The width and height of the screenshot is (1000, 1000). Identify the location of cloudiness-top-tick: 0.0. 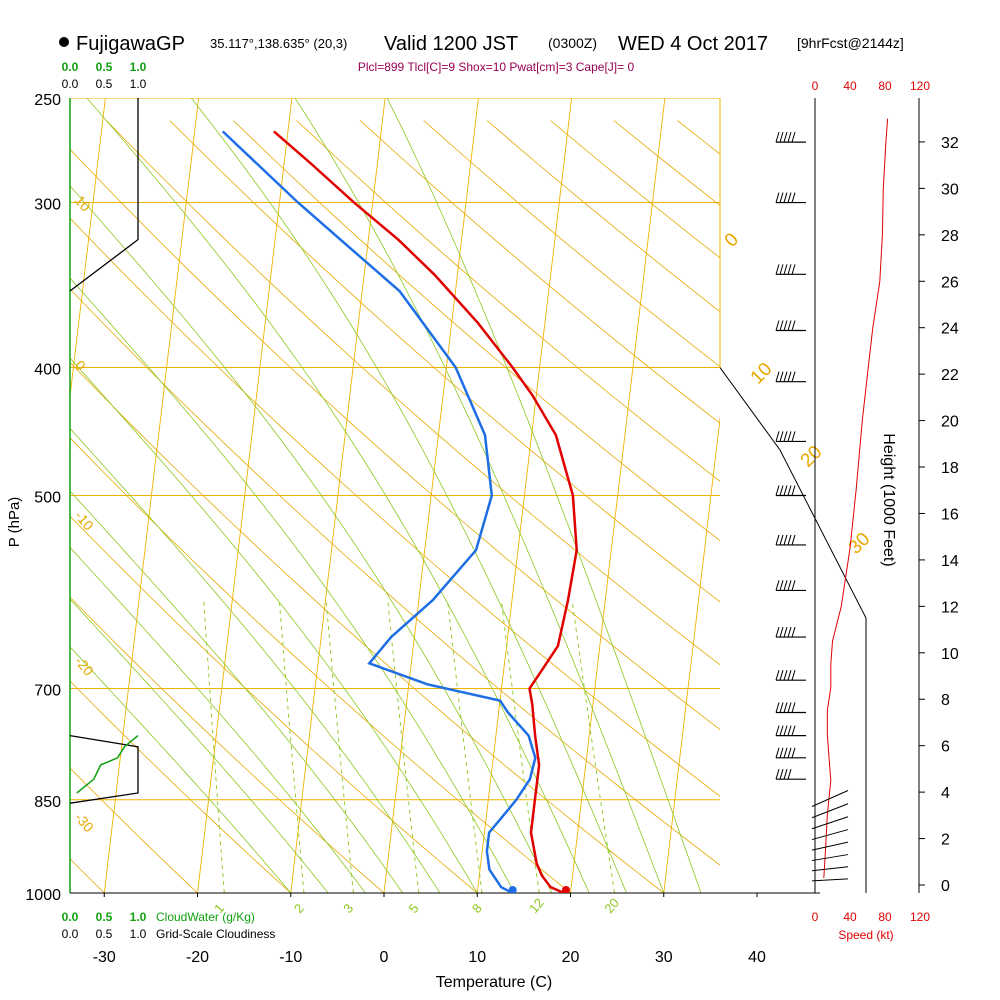
(70, 84).